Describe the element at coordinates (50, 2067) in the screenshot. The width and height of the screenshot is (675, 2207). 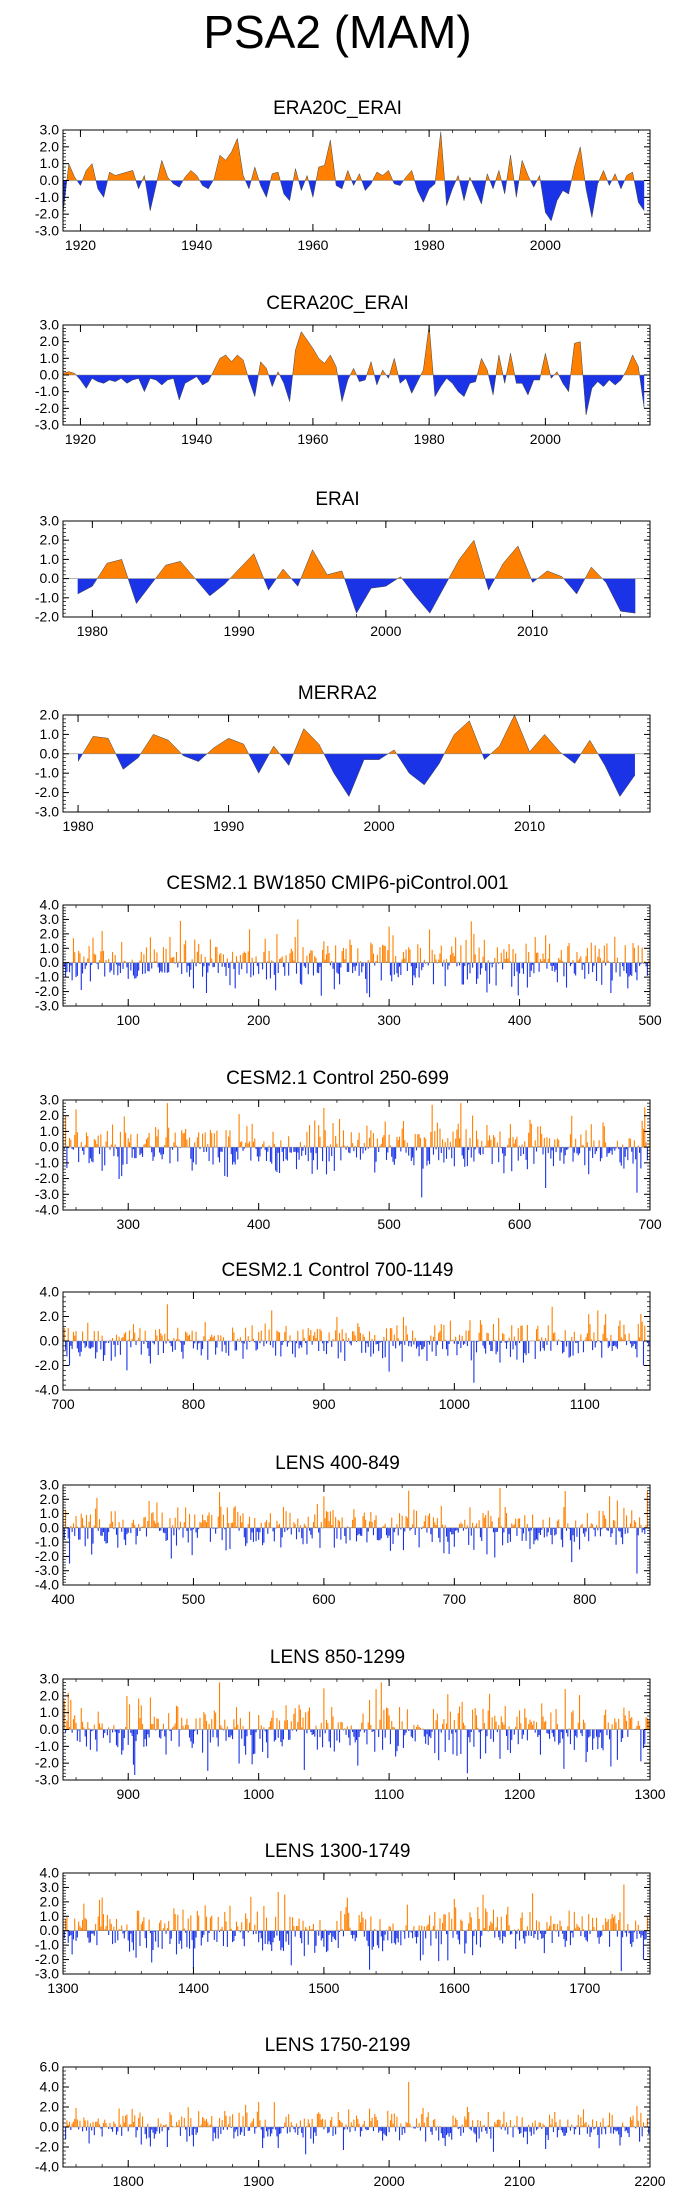
I see `y-tick-label: 6.0` at that location.